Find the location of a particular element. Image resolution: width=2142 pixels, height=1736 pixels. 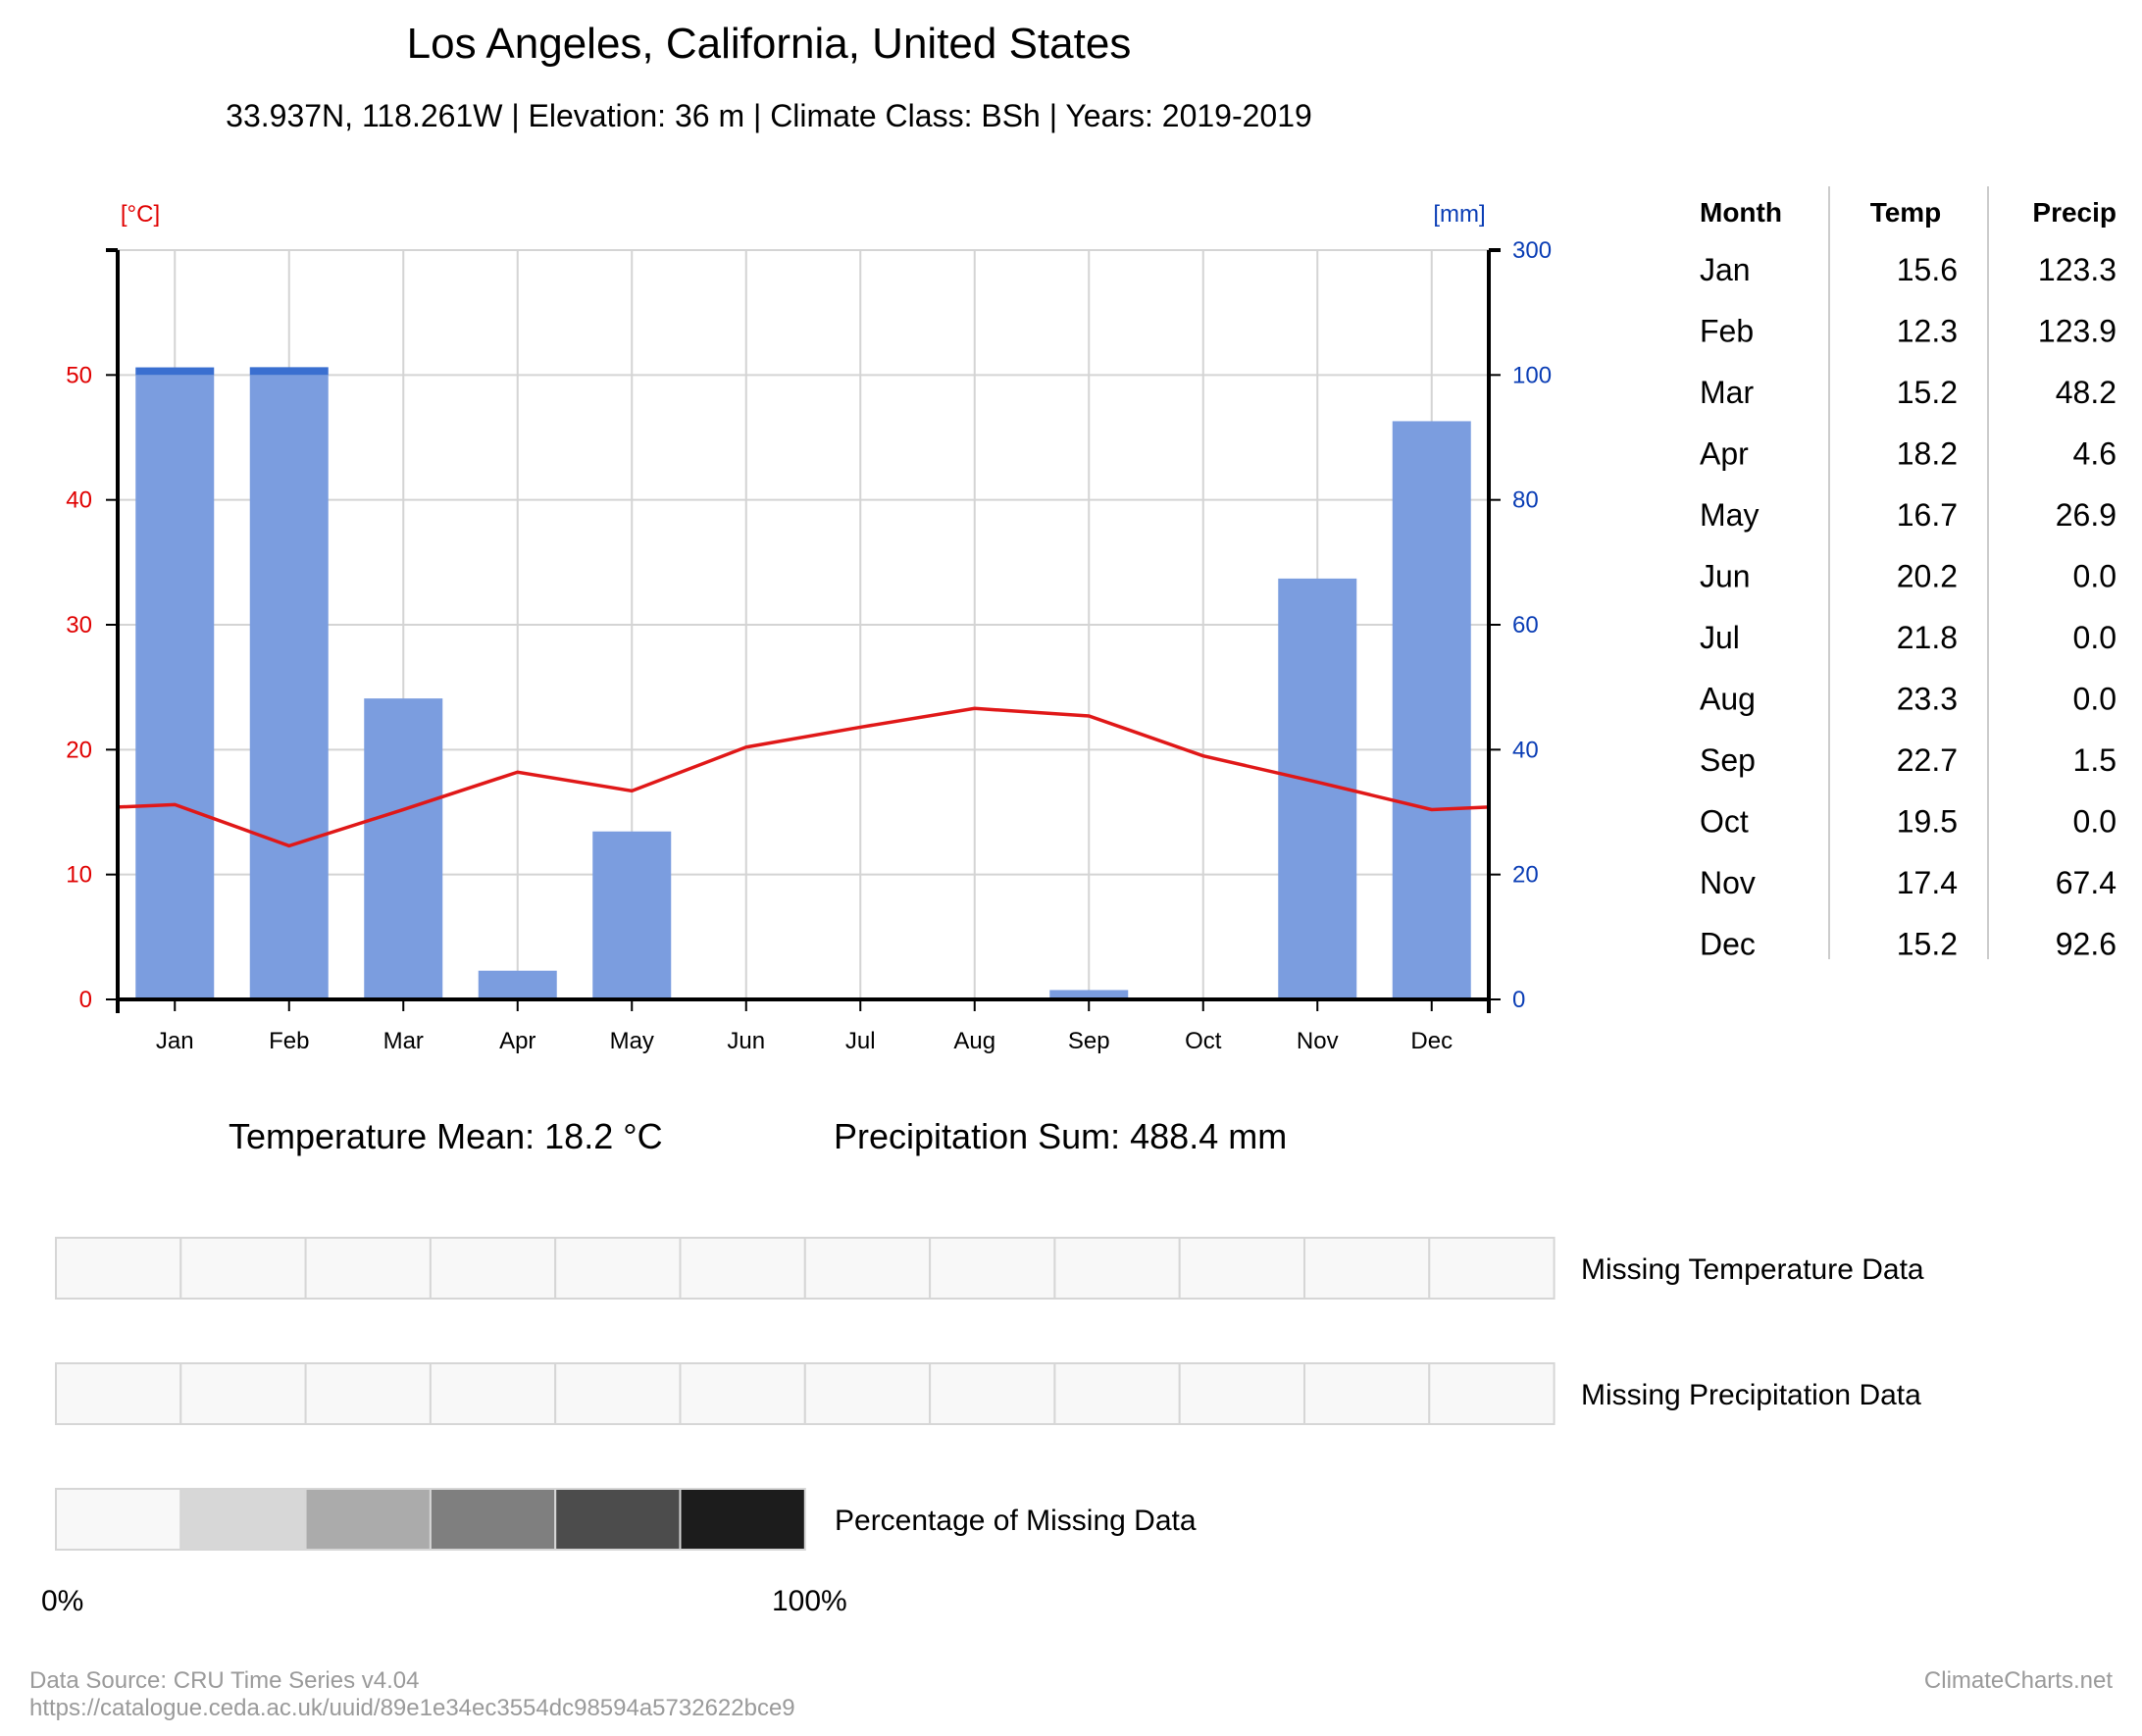

table-cell: 92.6 is located at coordinates (2086, 945).